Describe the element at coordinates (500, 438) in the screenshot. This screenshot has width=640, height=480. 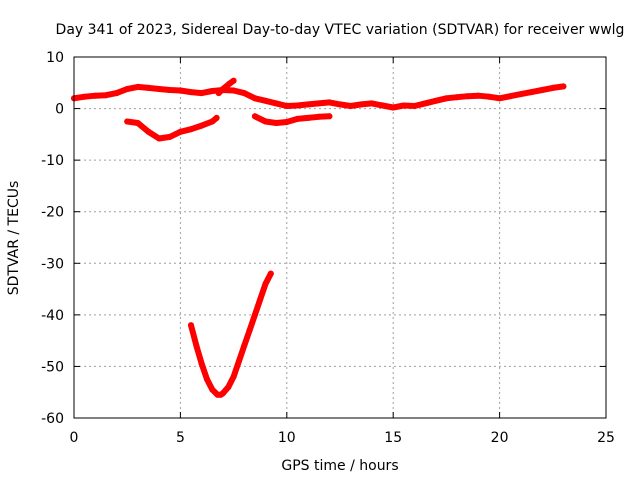
I see `x-tick-label: 20` at that location.